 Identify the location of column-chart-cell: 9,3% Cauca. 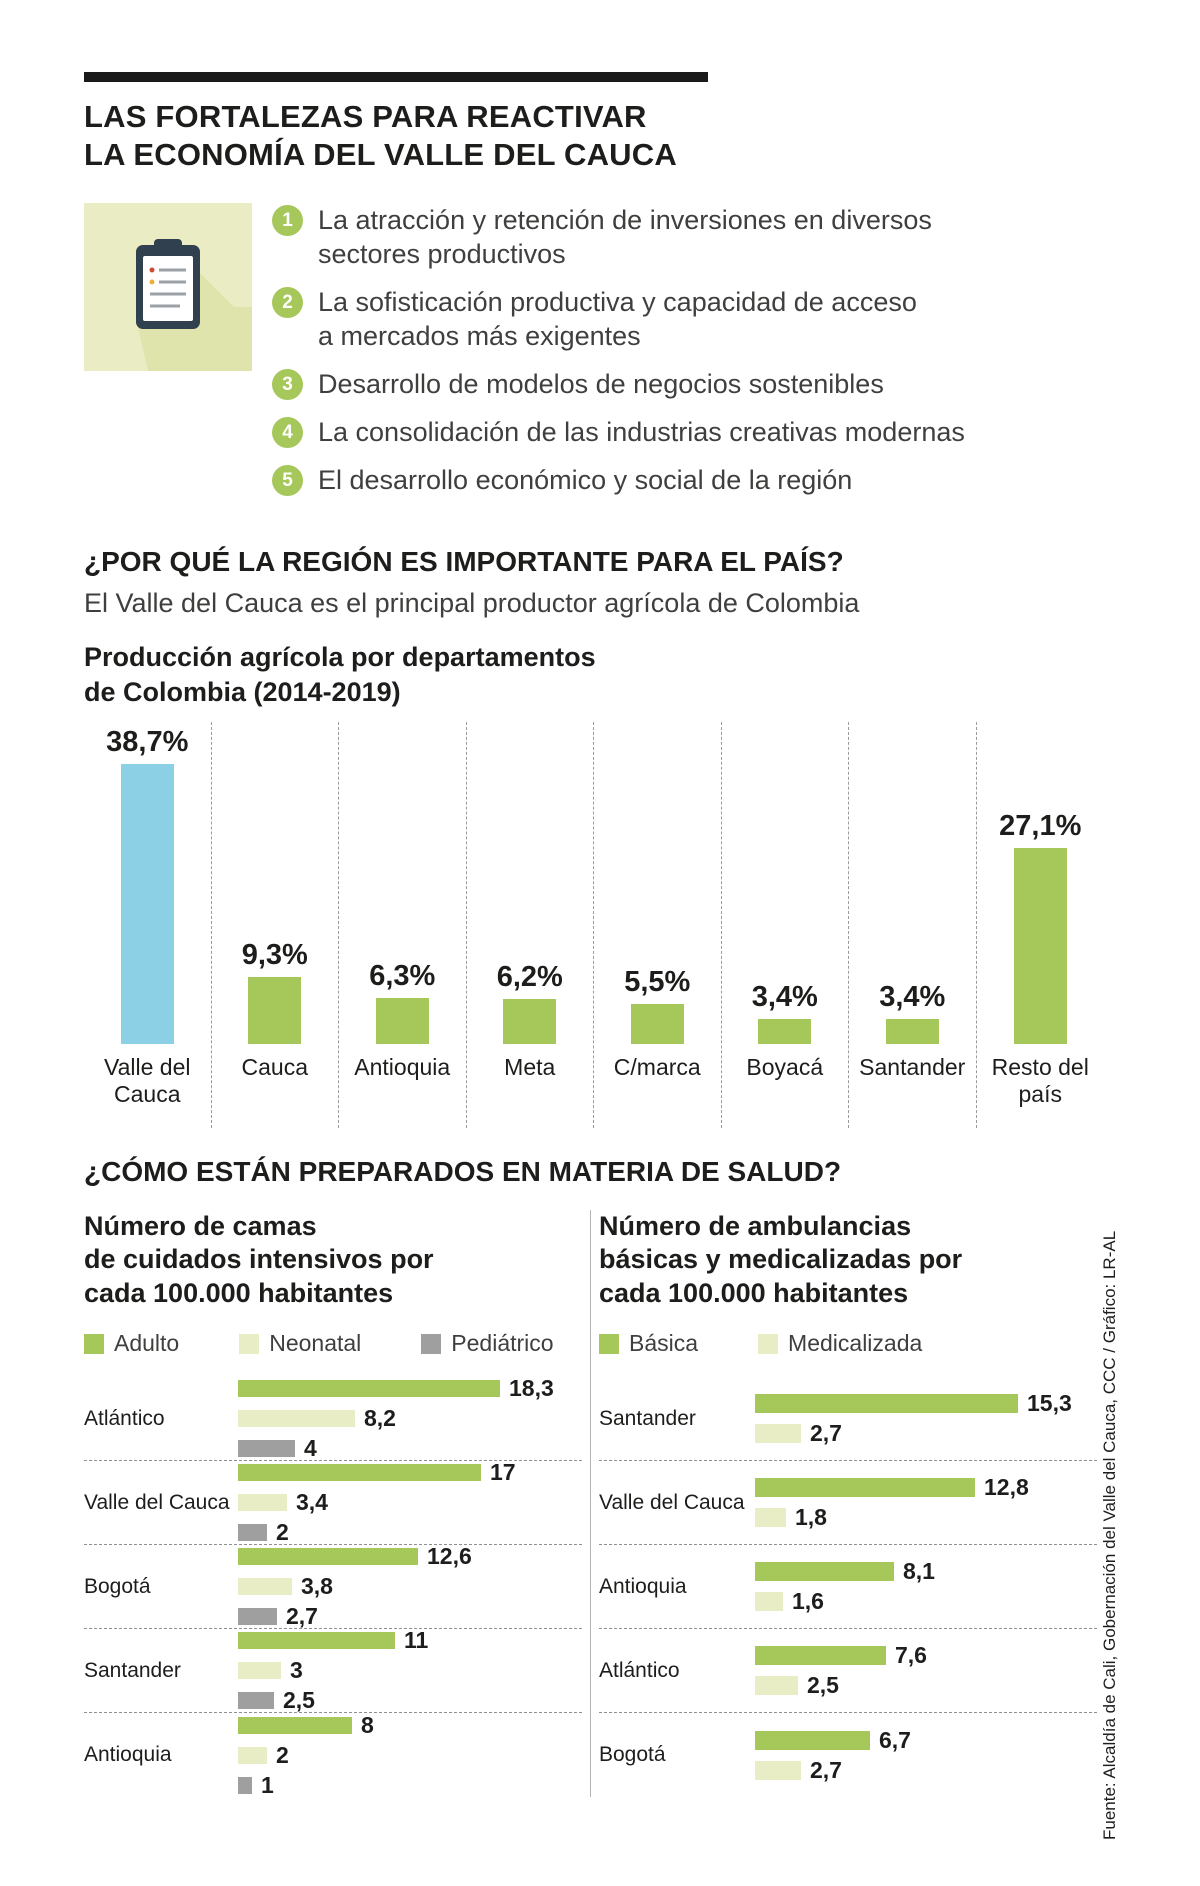
(275, 925).